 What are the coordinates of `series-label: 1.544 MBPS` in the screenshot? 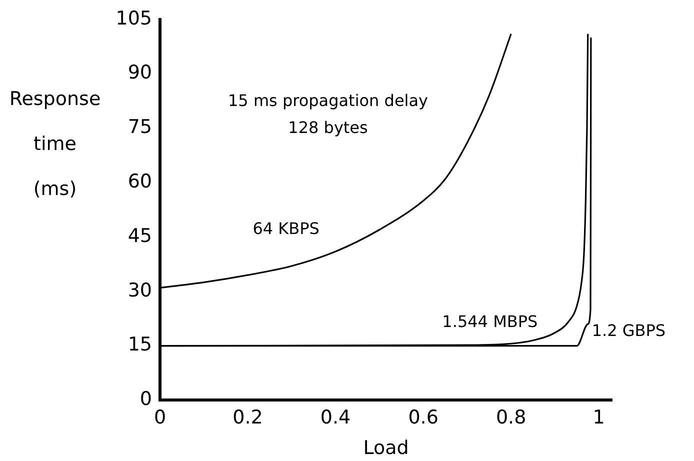 It's located at (490, 322).